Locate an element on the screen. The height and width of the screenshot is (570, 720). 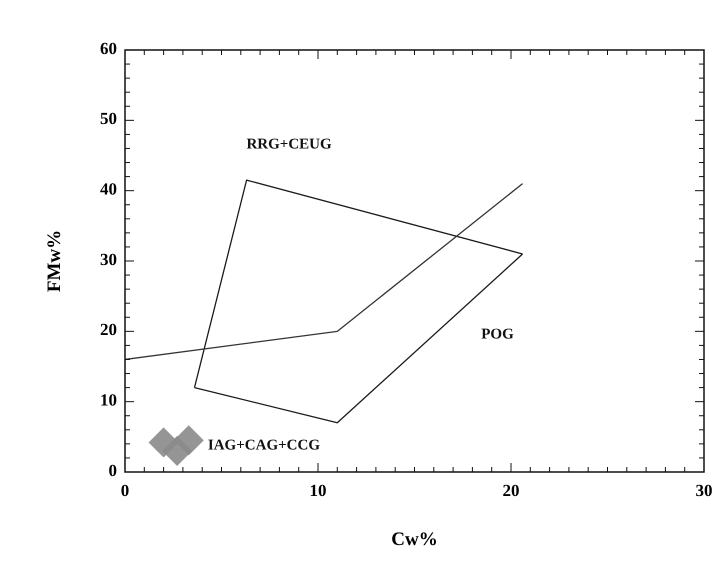
x-tick-label: 30 is located at coordinates (704, 490).